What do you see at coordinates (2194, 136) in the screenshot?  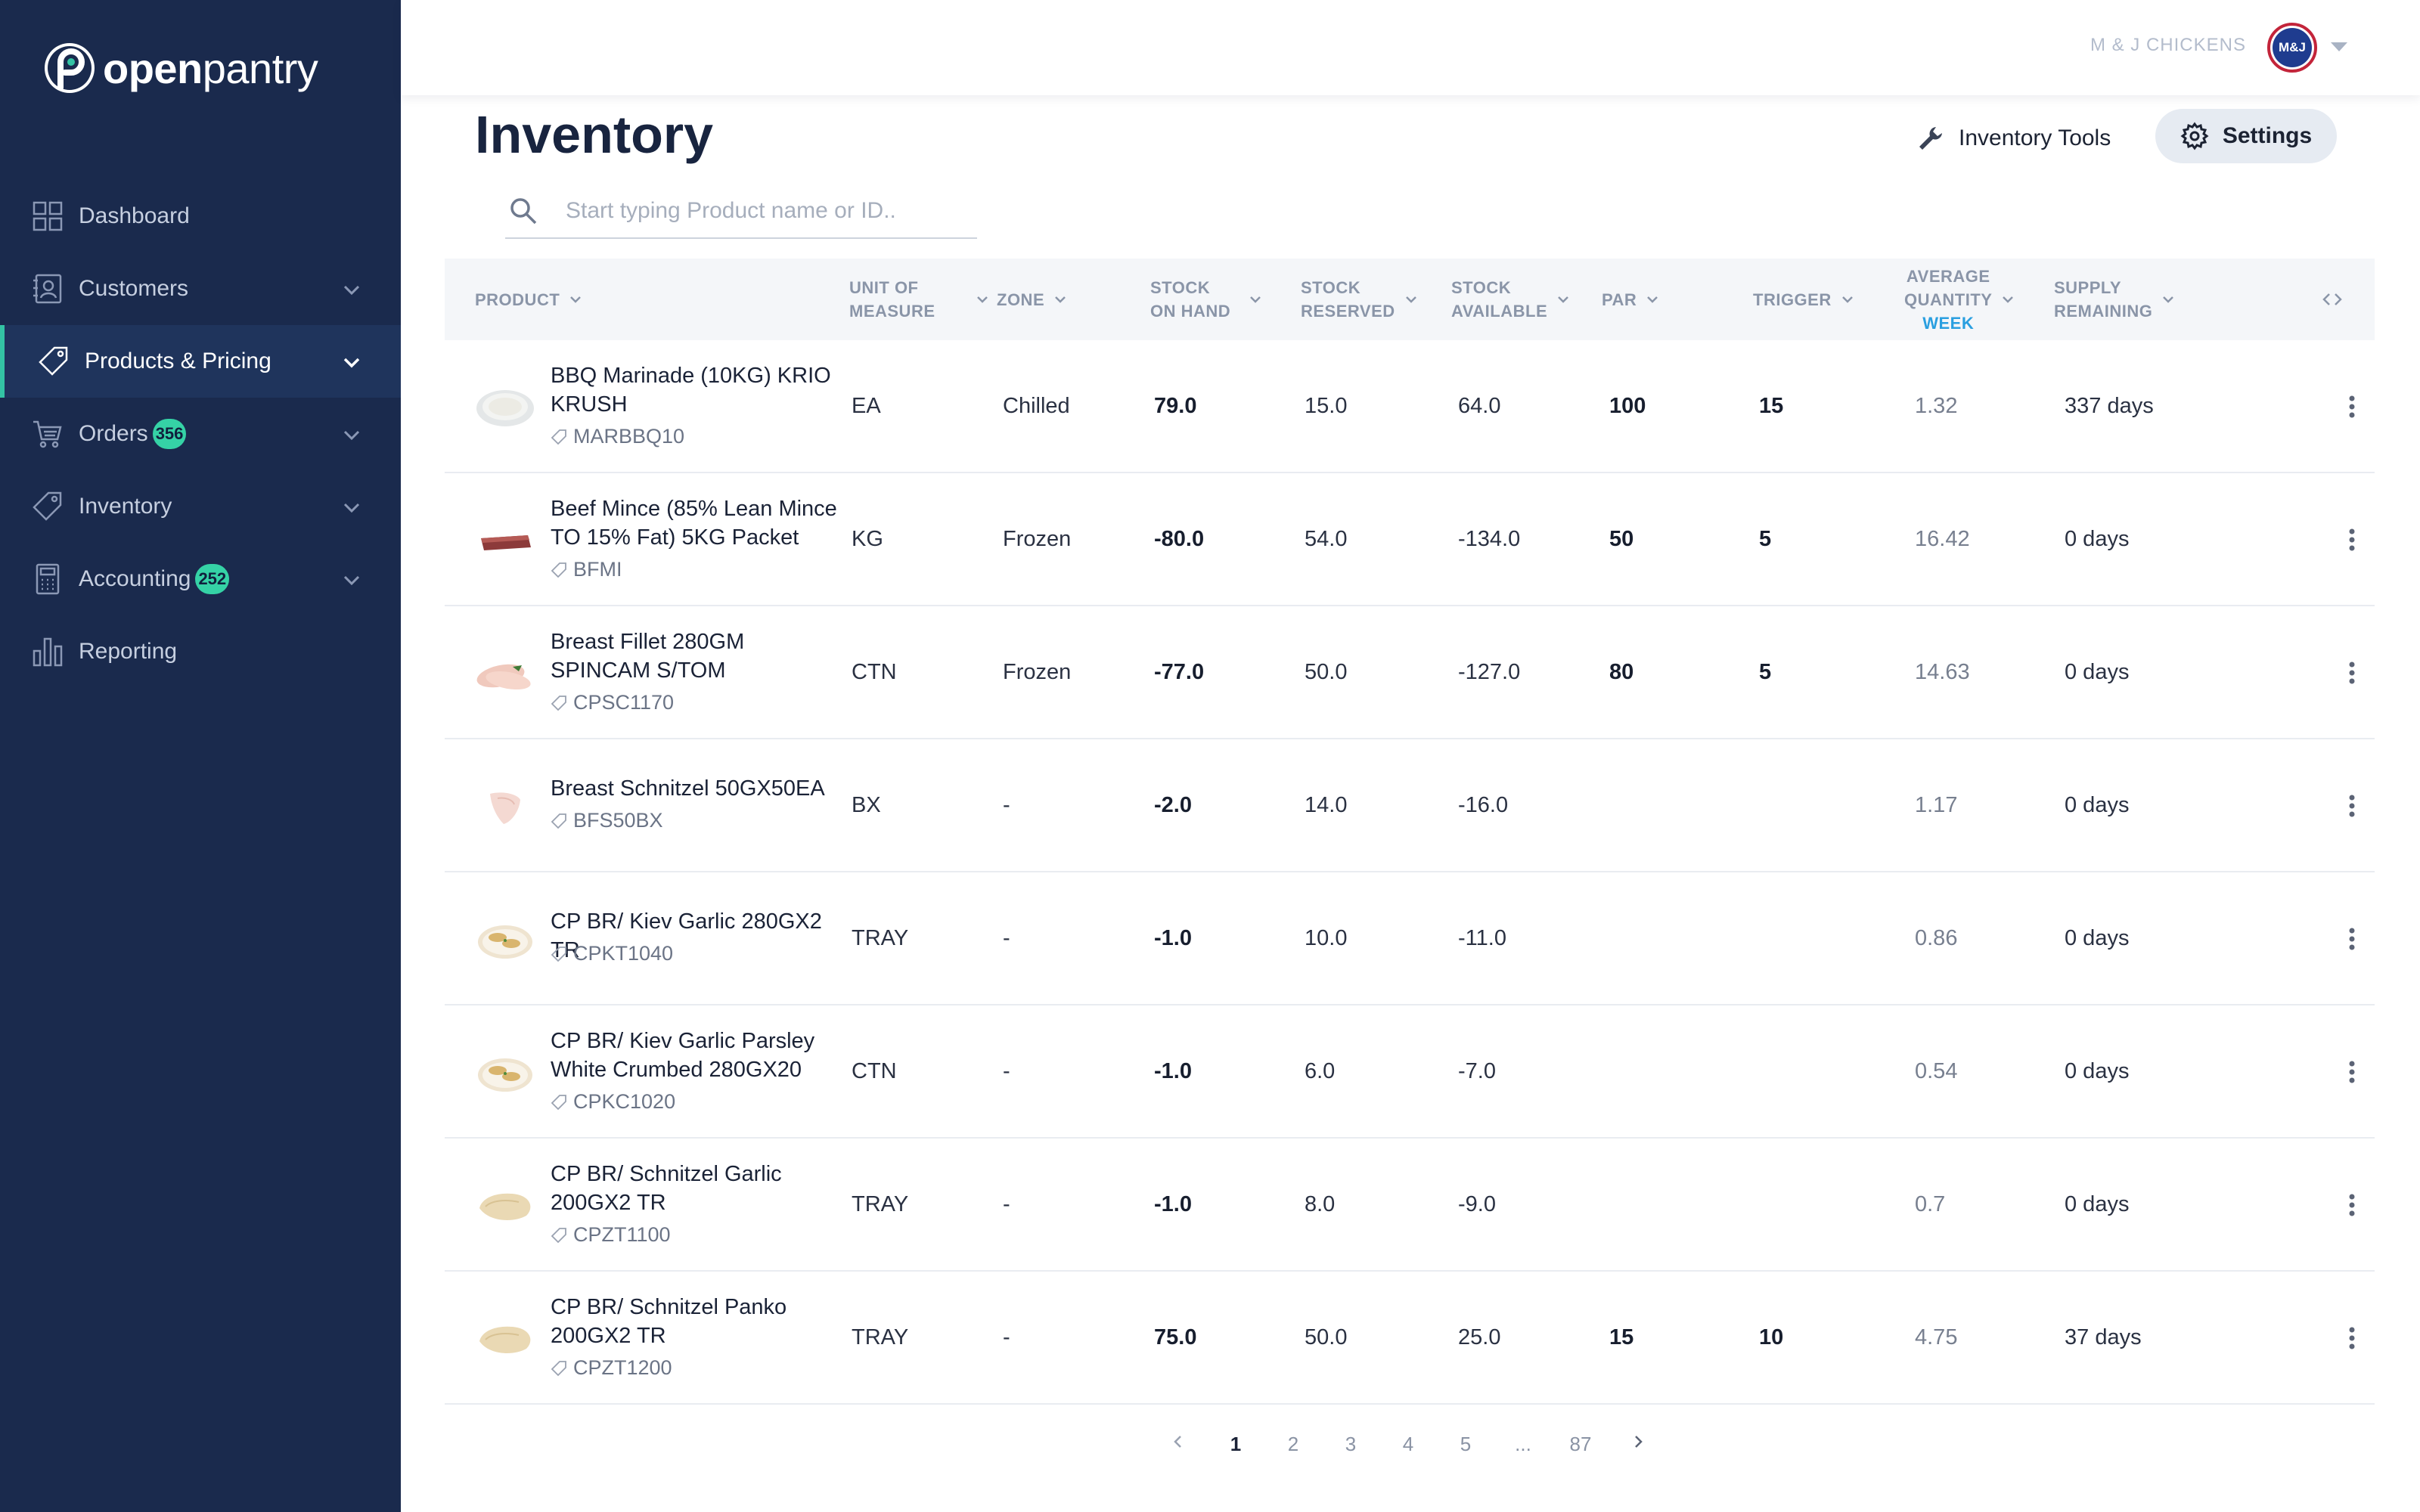 I see `gear-icon` at bounding box center [2194, 136].